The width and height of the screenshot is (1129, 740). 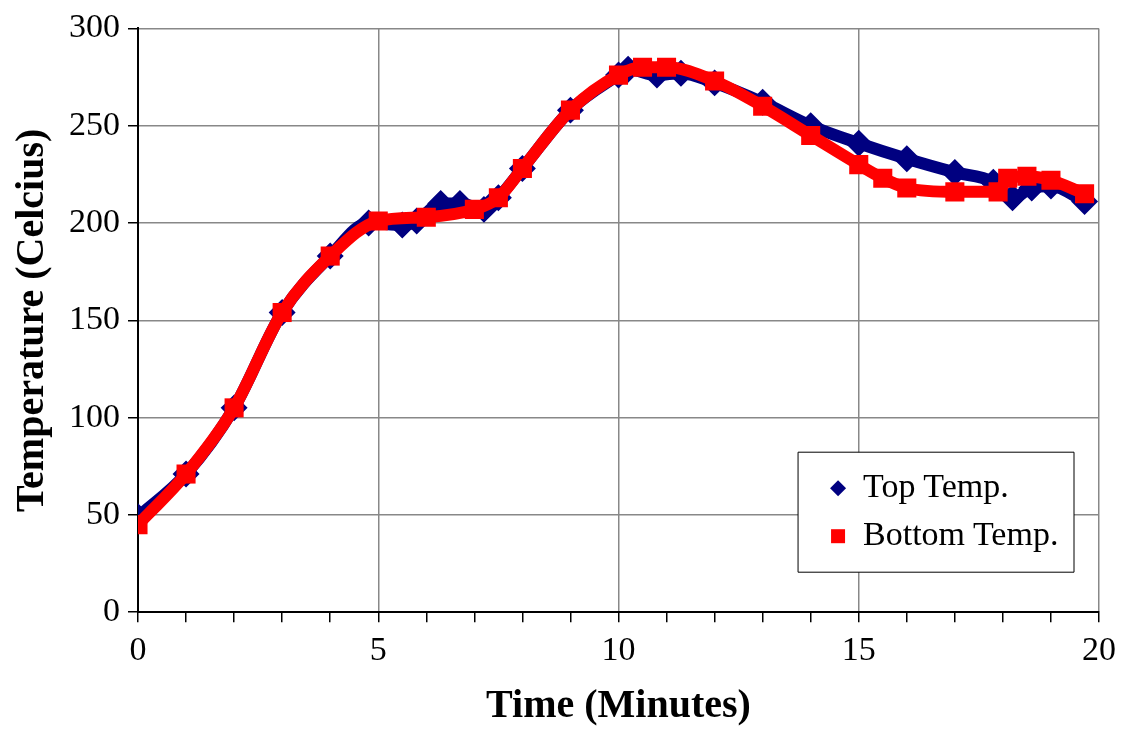 I want to click on x-tick-label: 20, so click(x=1099, y=648).